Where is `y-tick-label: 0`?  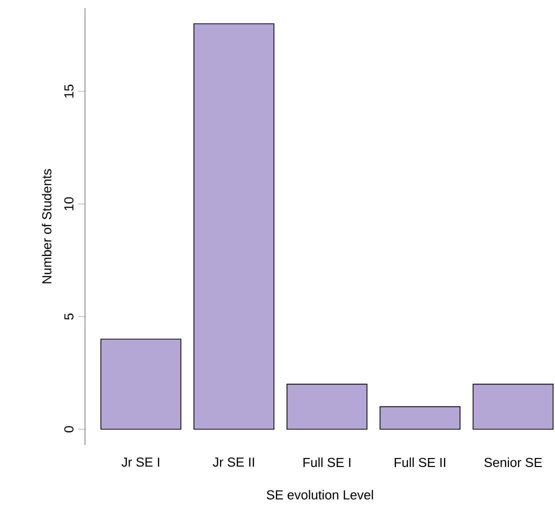
y-tick-label: 0 is located at coordinates (69, 429).